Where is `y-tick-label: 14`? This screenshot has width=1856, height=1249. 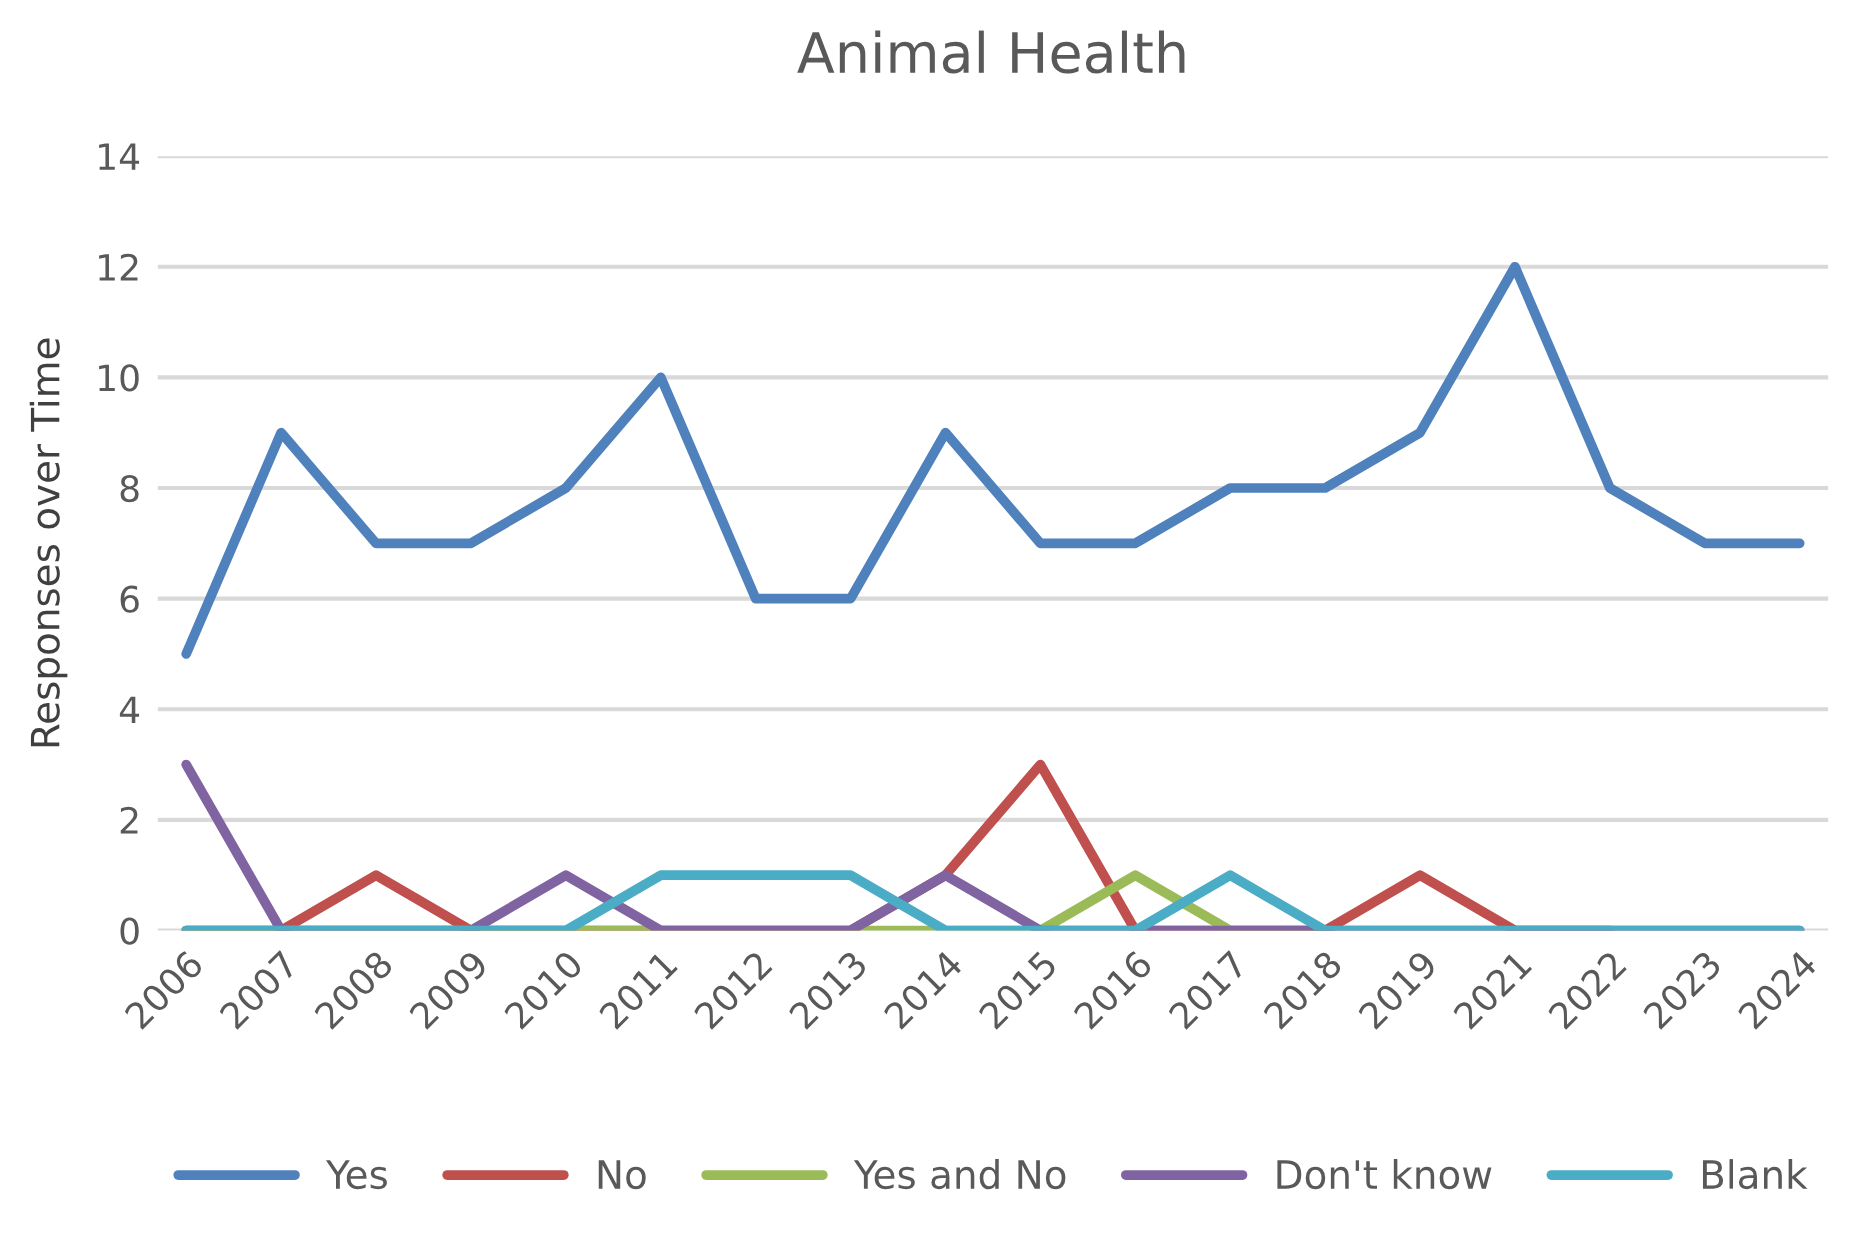
y-tick-label: 14 is located at coordinates (119, 156).